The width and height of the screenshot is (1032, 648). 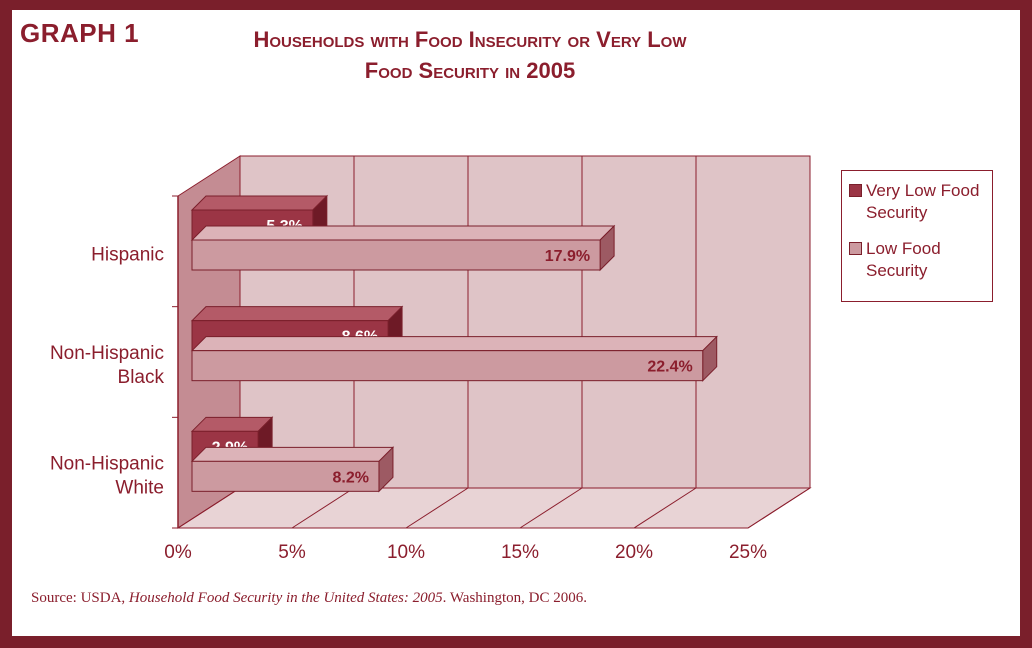 I want to click on bar-value-label-low: 22.4%, so click(x=669, y=367).